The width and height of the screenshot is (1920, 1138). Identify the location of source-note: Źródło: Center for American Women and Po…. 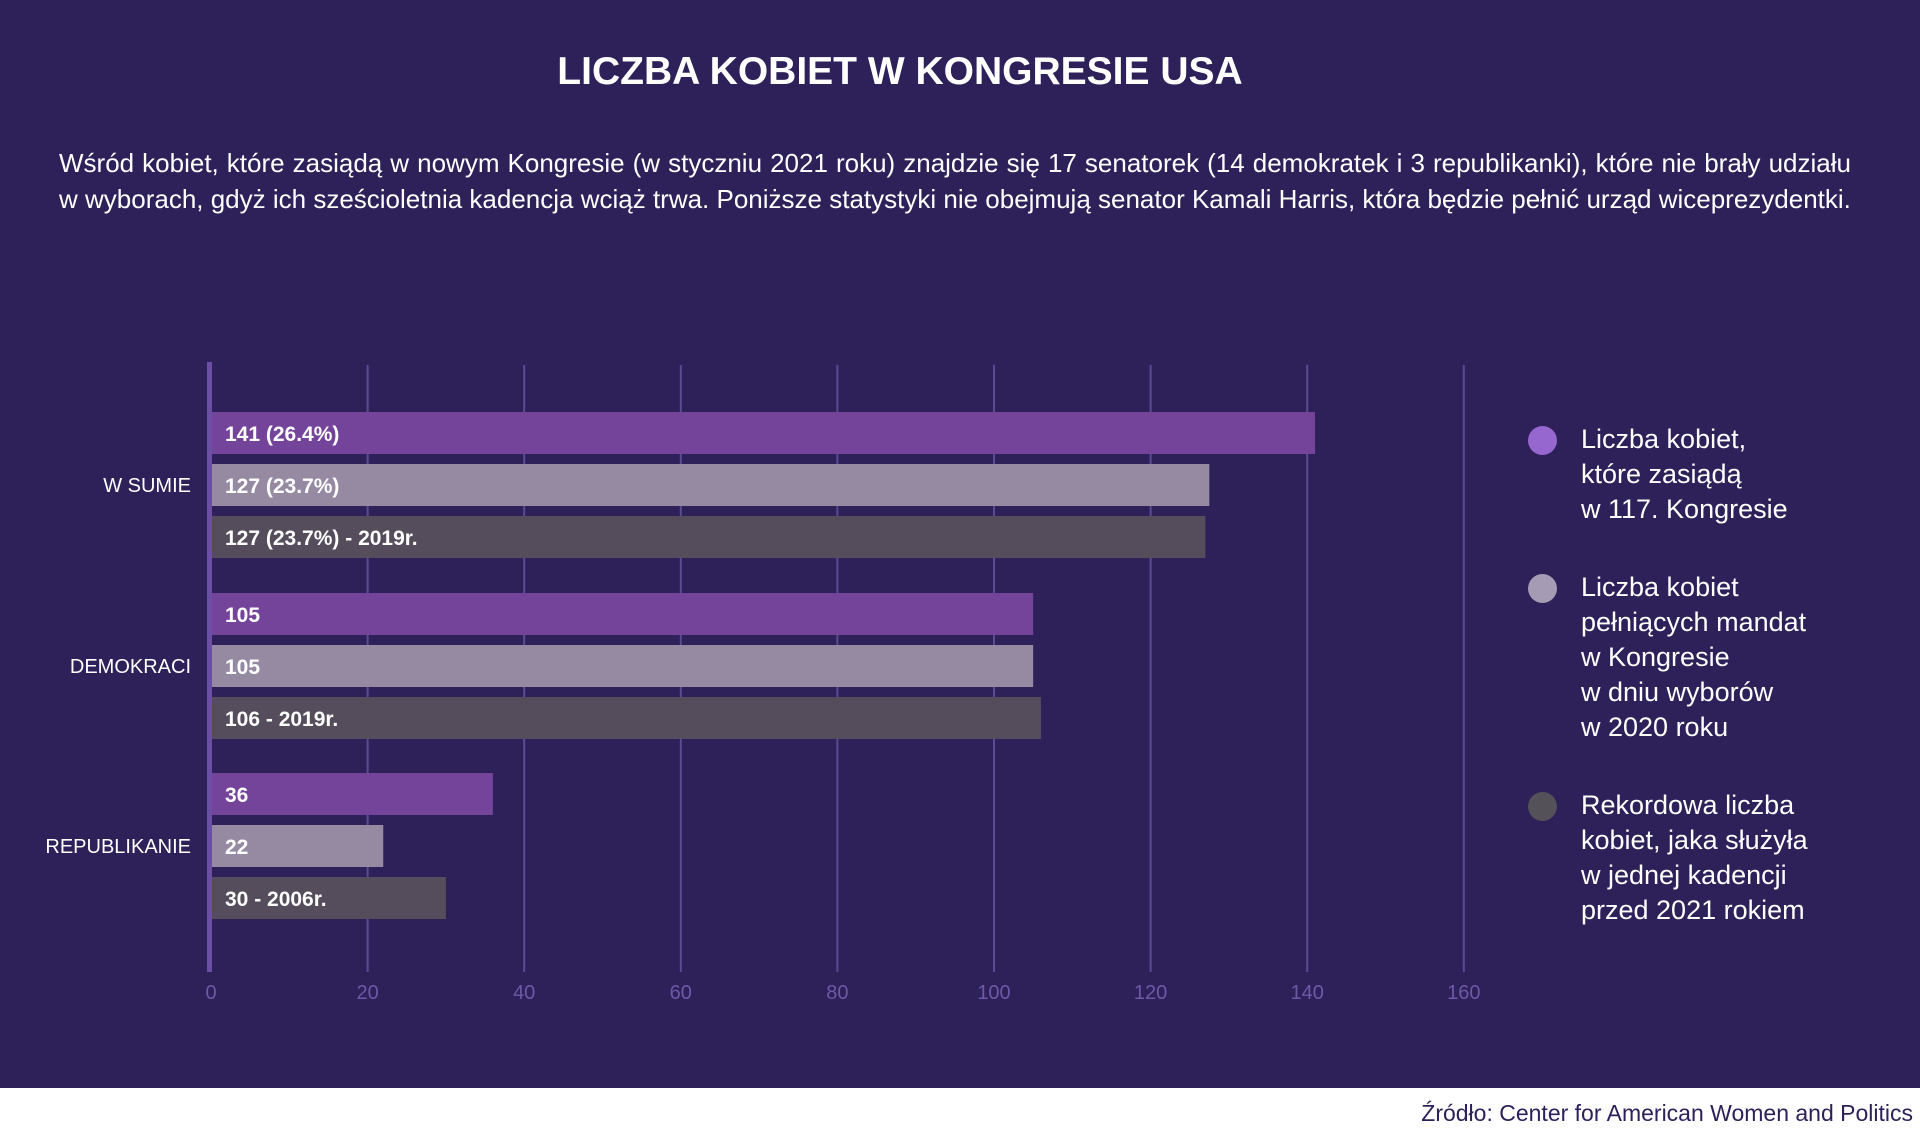
(1667, 1113).